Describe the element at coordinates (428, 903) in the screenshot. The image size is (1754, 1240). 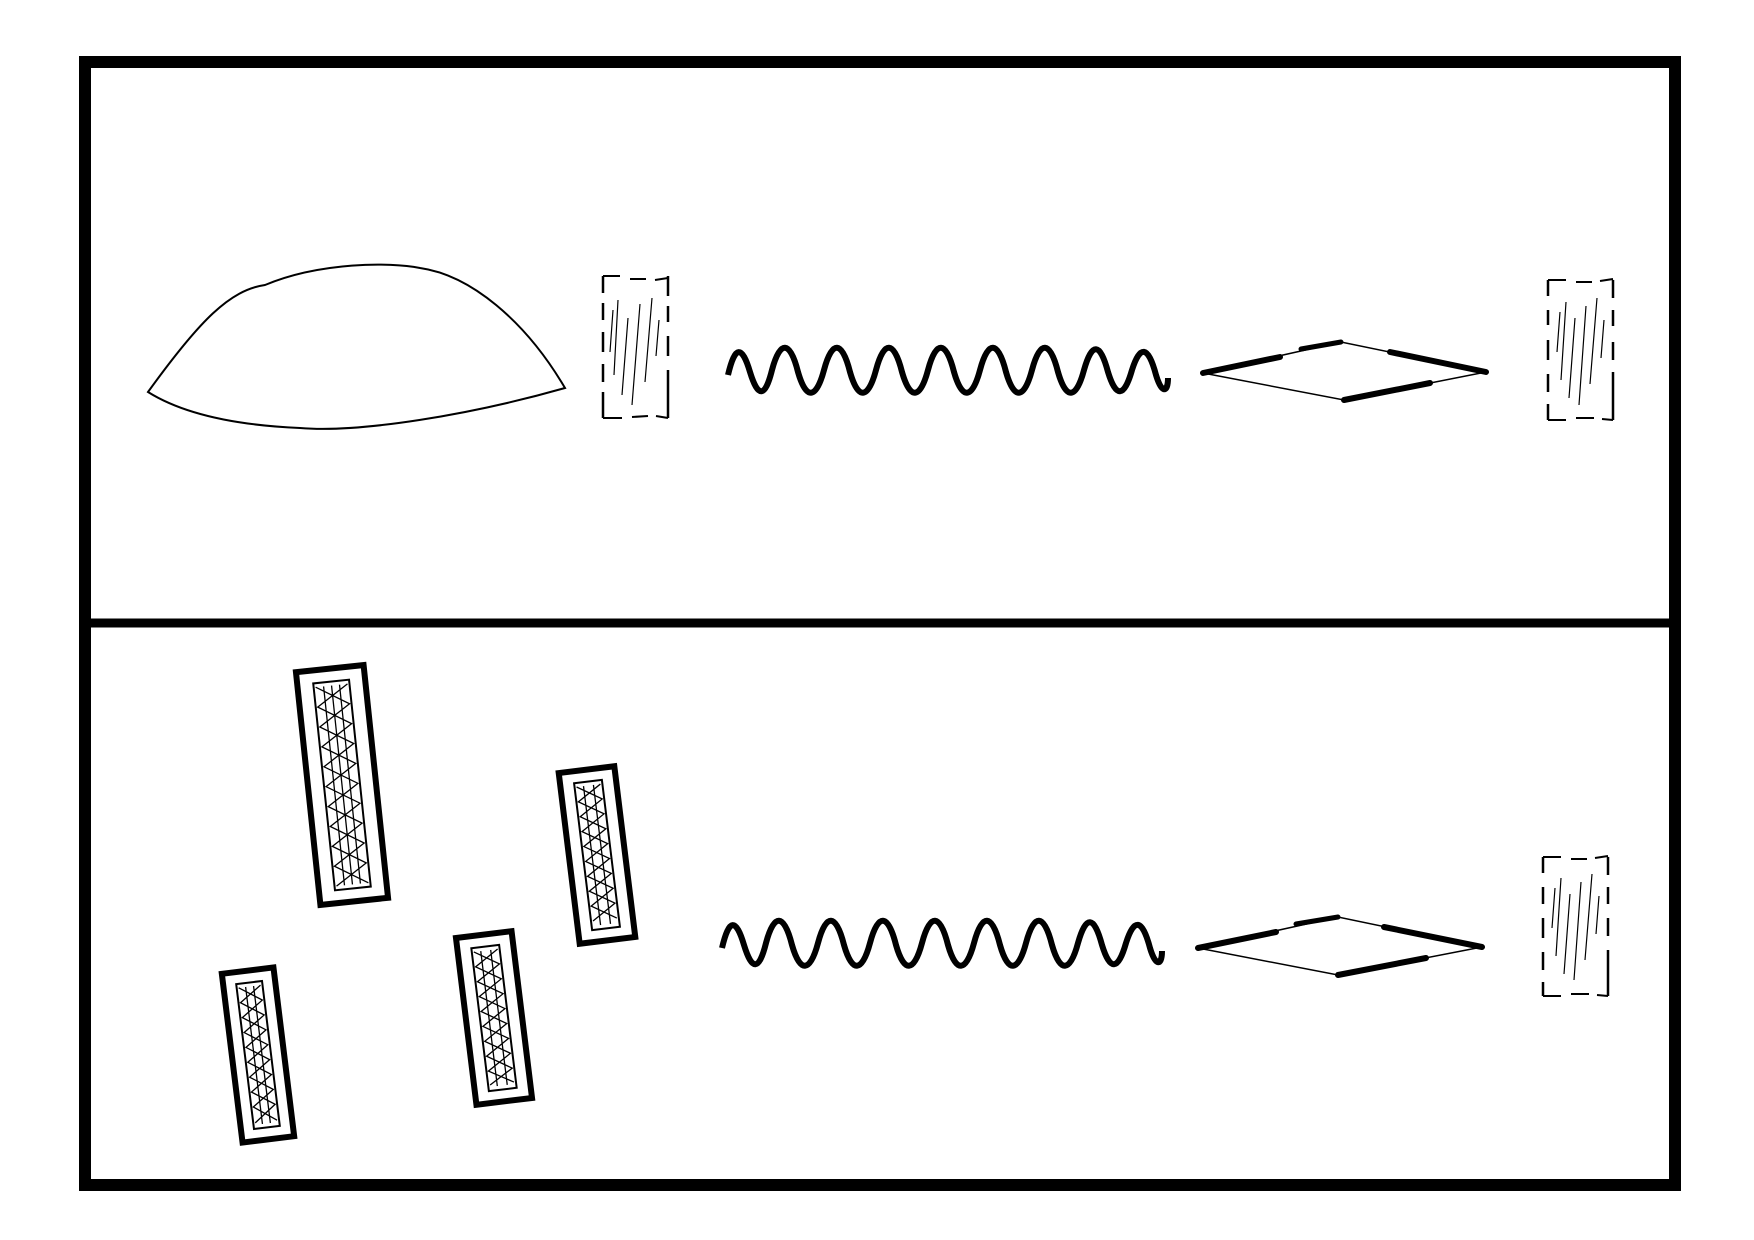
I see `filled-sample-strips-icon` at that location.